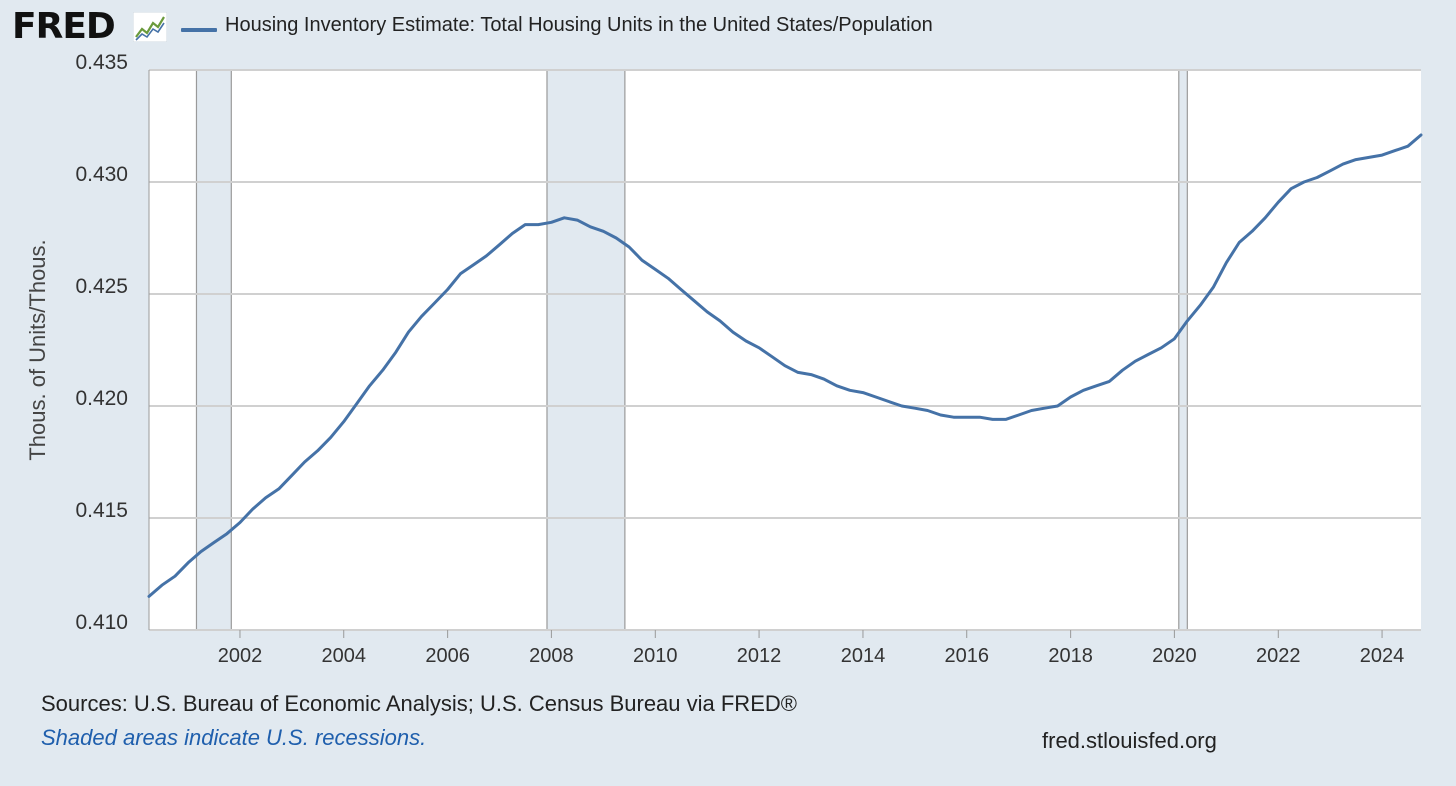  I want to click on recession-note: Shaded areas indicate U.S. recessions., so click(234, 737).